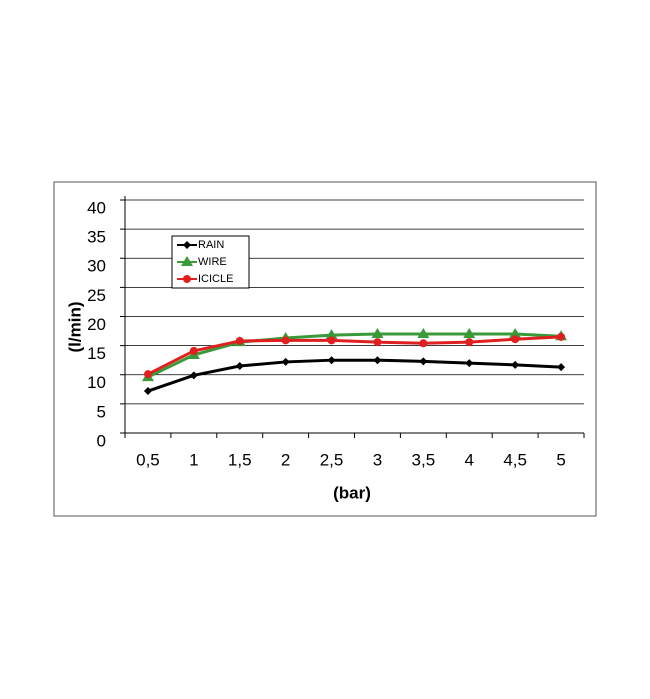  Describe the element at coordinates (240, 459) in the screenshot. I see `x-tick-label: 1,5` at that location.